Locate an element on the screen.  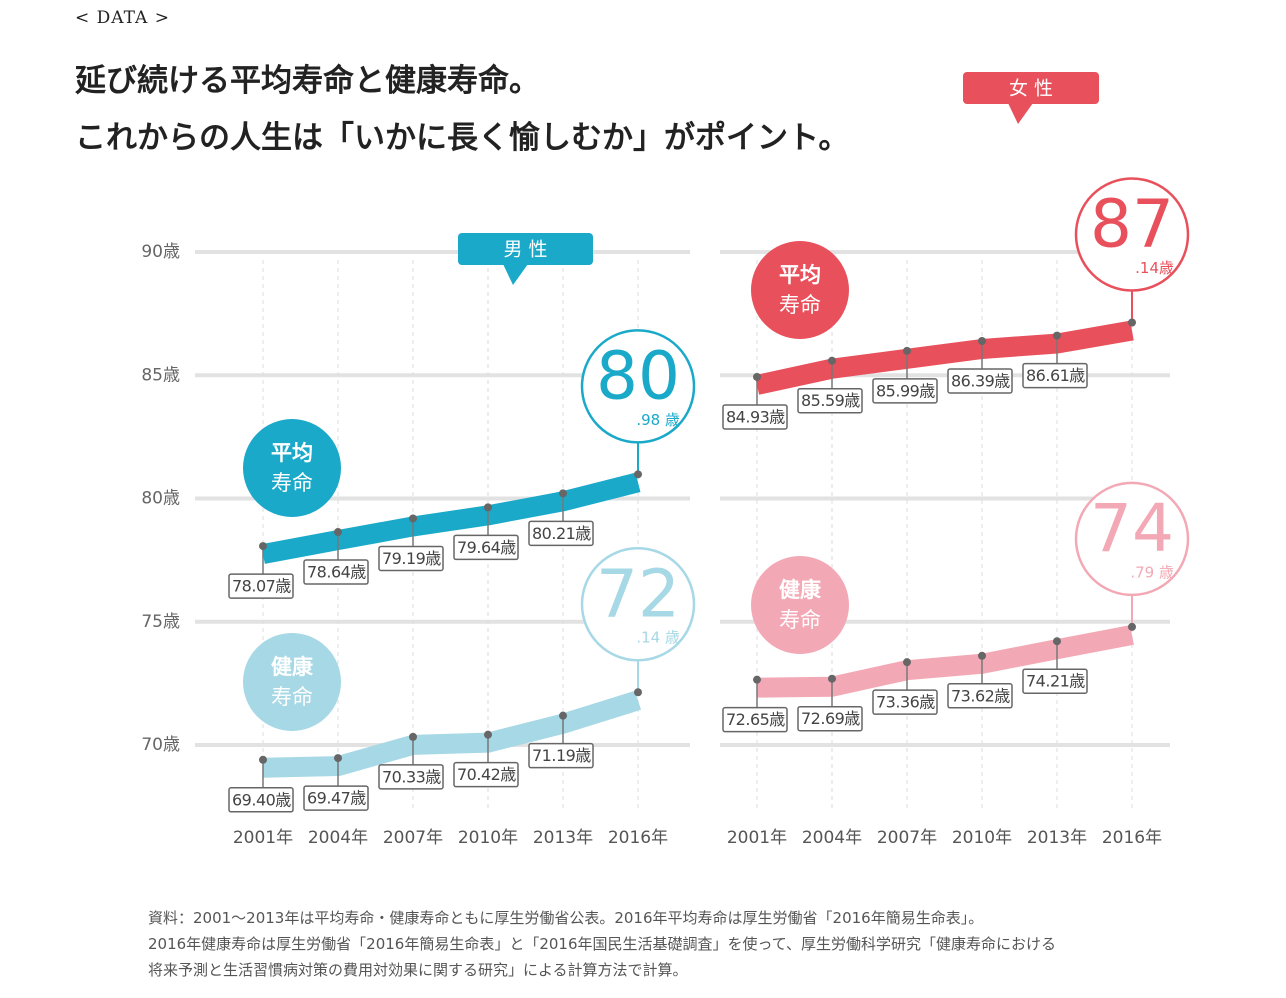
value-label: 79.19歳 is located at coordinates (411, 558).